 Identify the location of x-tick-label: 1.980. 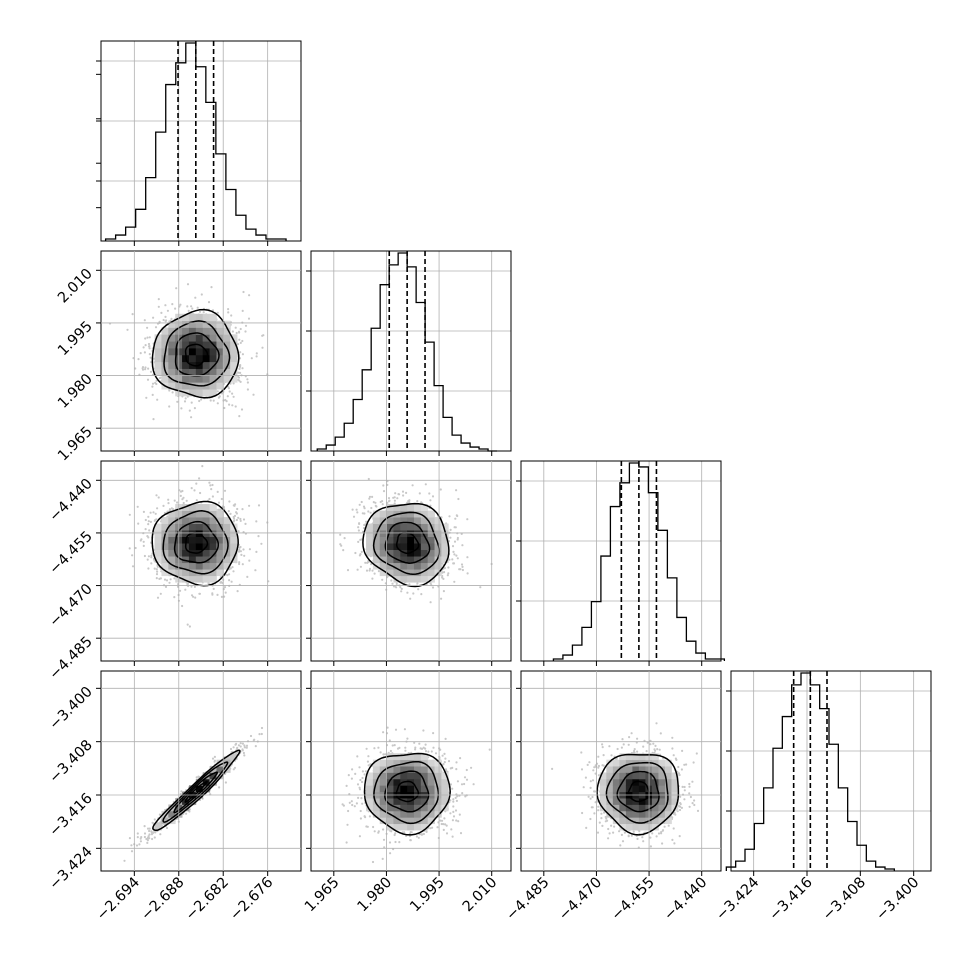
(375, 895).